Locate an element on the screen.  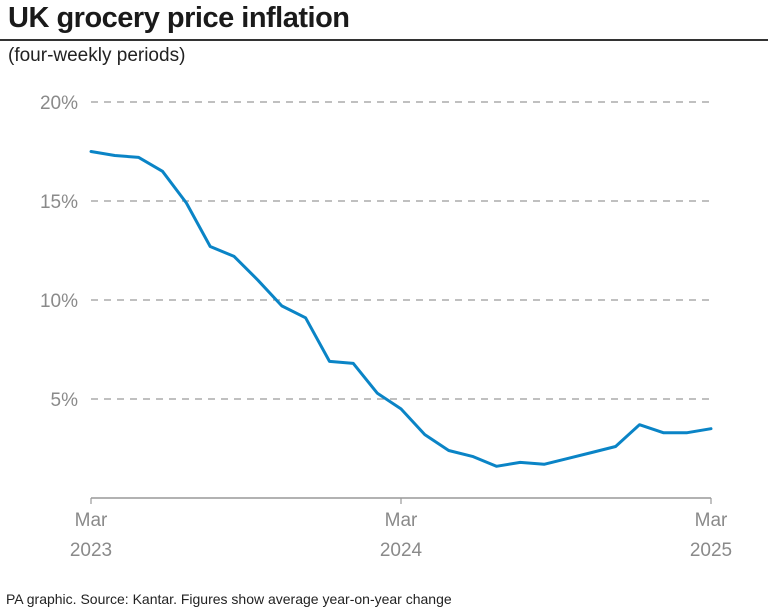
y-tick-label: 20% is located at coordinates (59, 103).